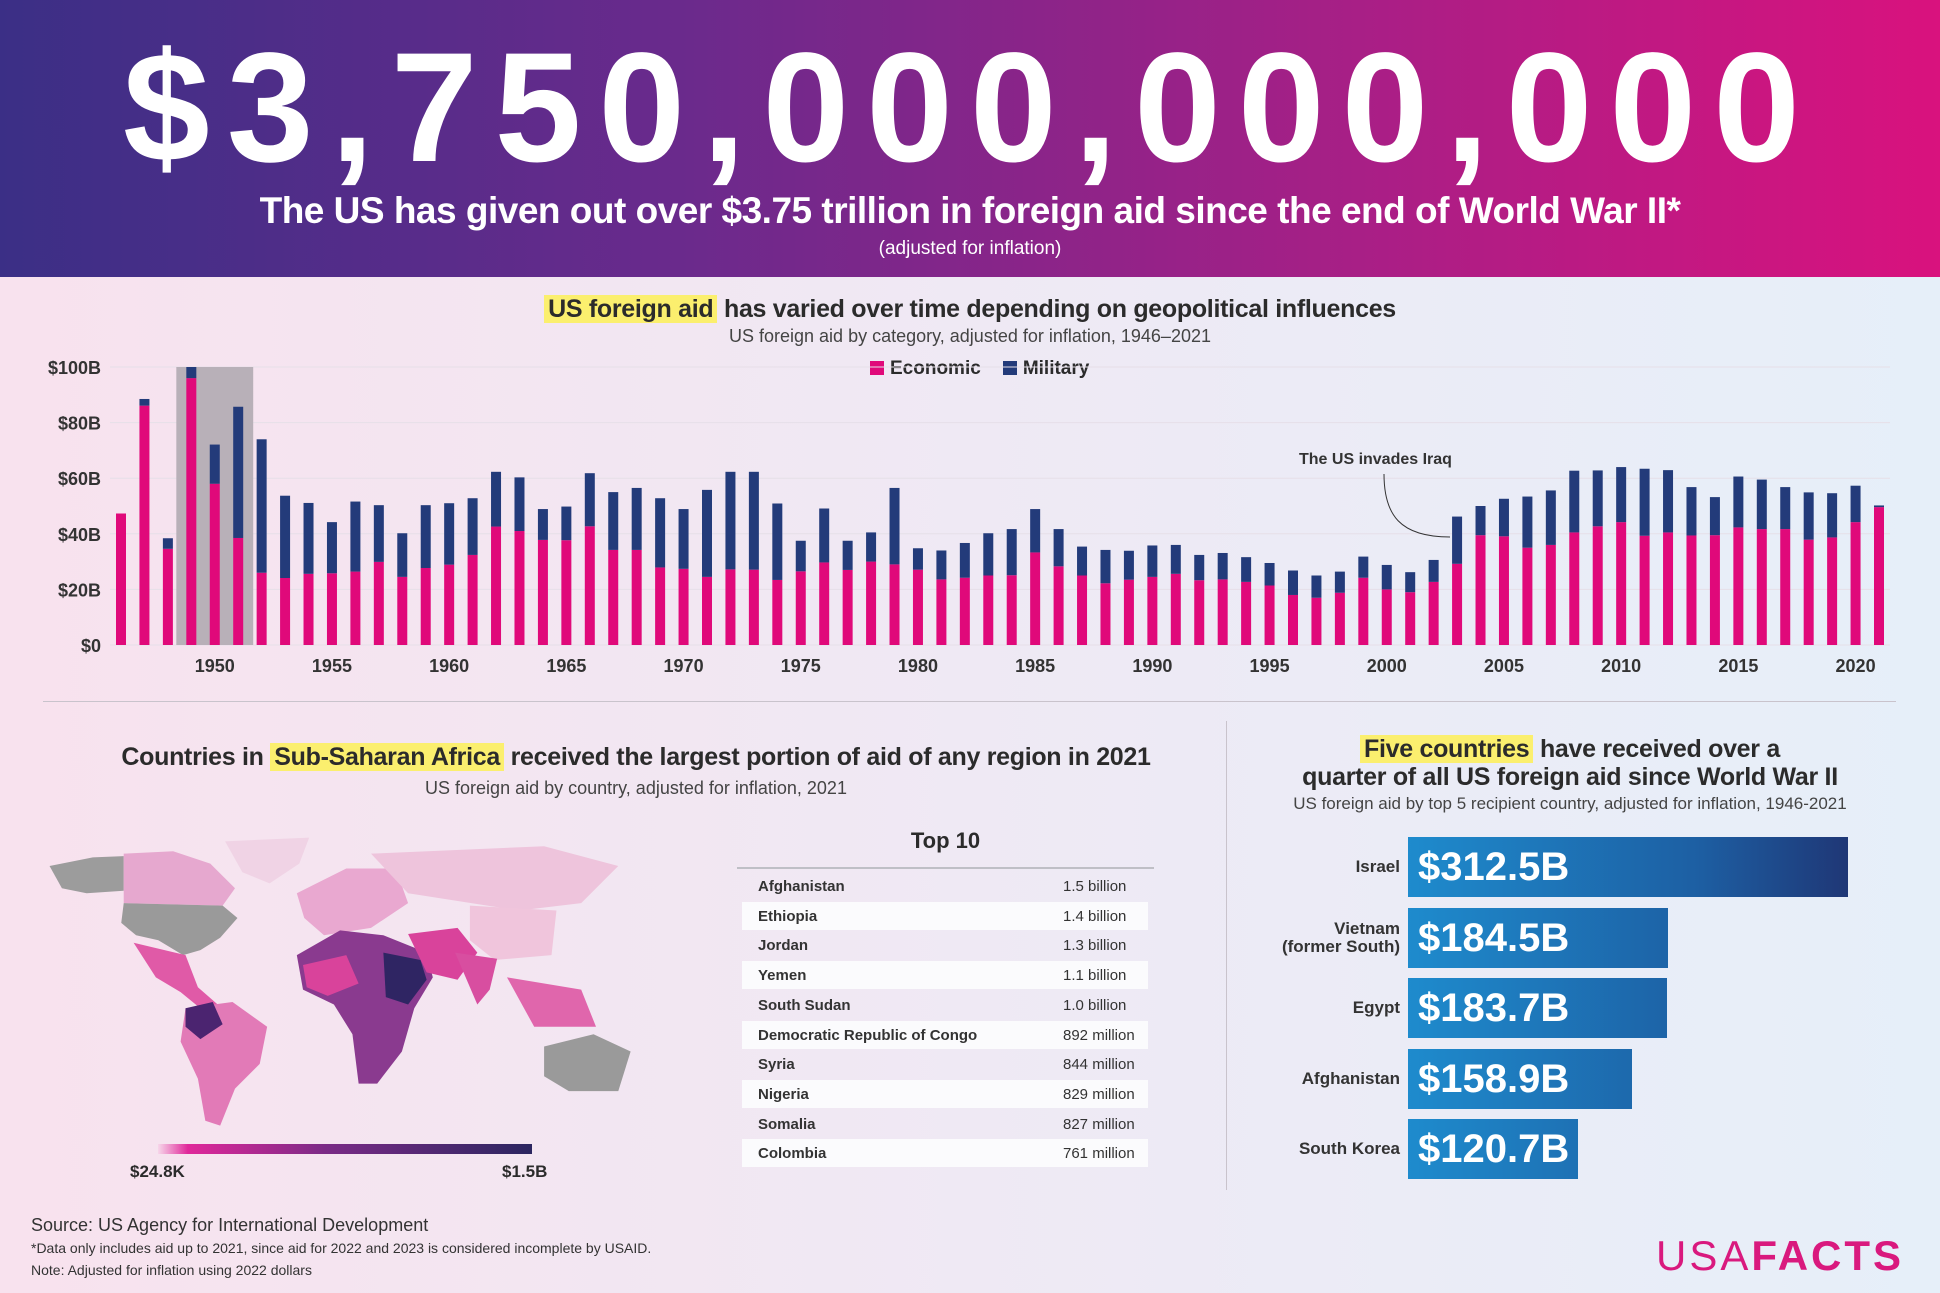 The width and height of the screenshot is (1940, 1293). I want to click on map-color-scale, so click(345, 1149).